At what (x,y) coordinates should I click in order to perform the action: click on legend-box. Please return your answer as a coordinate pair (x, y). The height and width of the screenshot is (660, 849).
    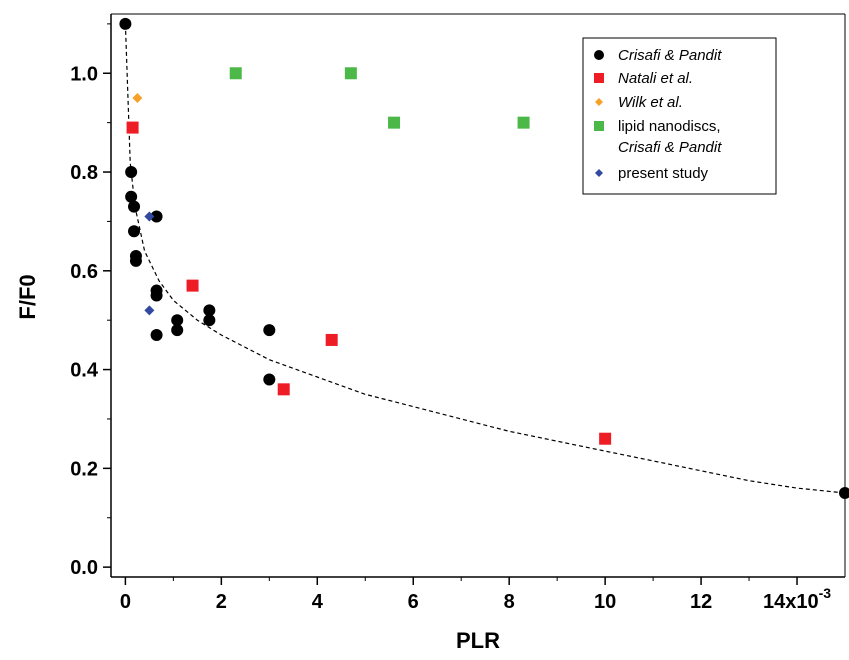
    Looking at the image, I should click on (679, 116).